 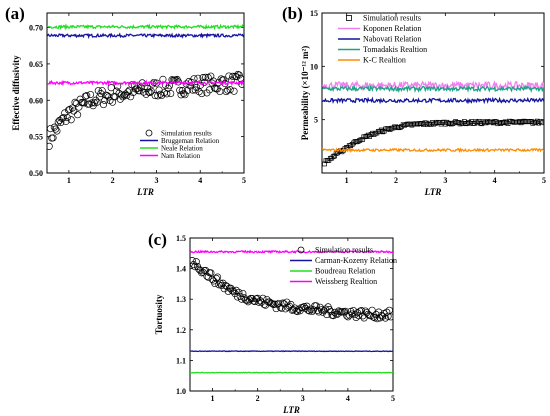 I want to click on x-axis-label: LTR, so click(x=433, y=192).